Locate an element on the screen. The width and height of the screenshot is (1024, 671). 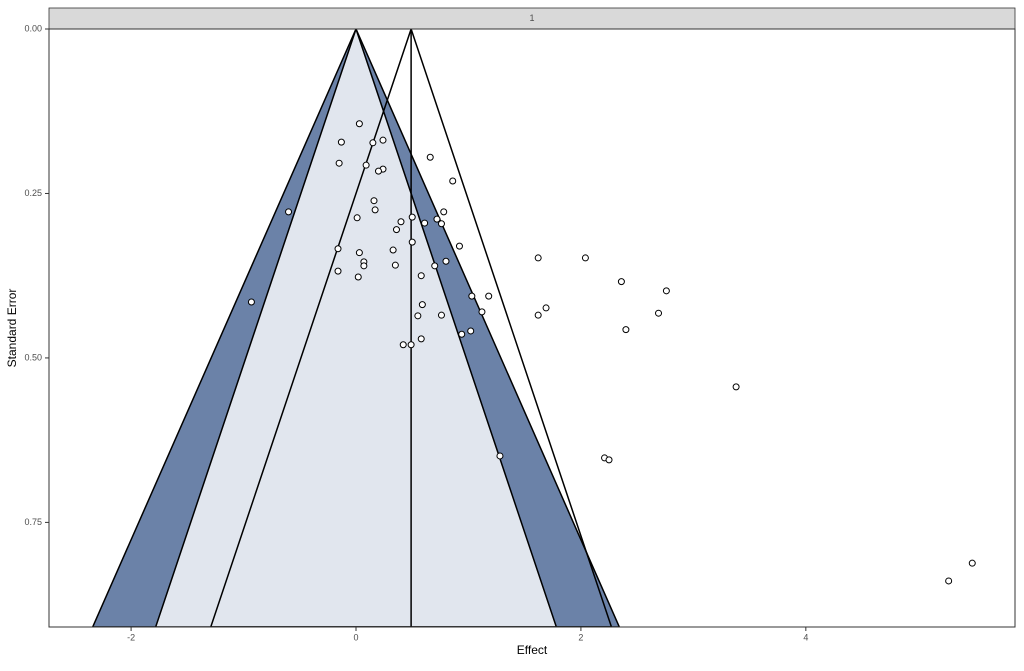
x-tick-label: 4 is located at coordinates (805, 637).